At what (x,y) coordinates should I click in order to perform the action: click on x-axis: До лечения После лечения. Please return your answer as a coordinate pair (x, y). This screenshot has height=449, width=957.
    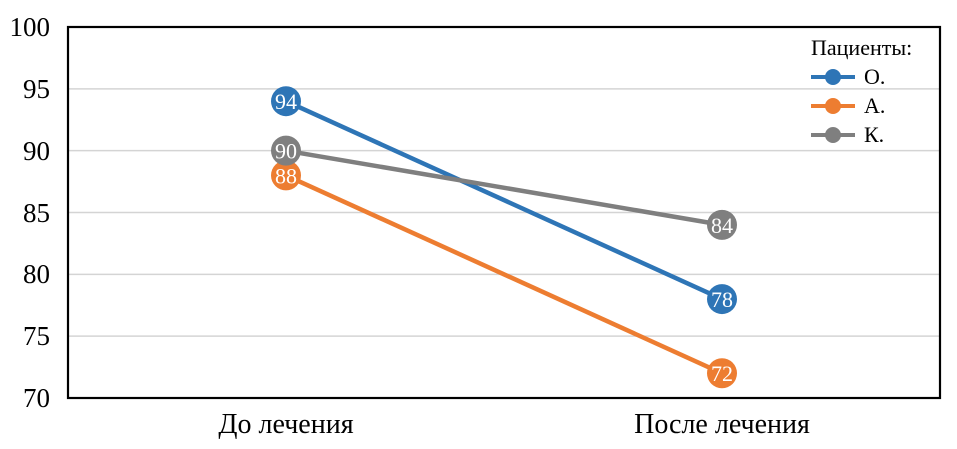
    Looking at the image, I should click on (478, 426).